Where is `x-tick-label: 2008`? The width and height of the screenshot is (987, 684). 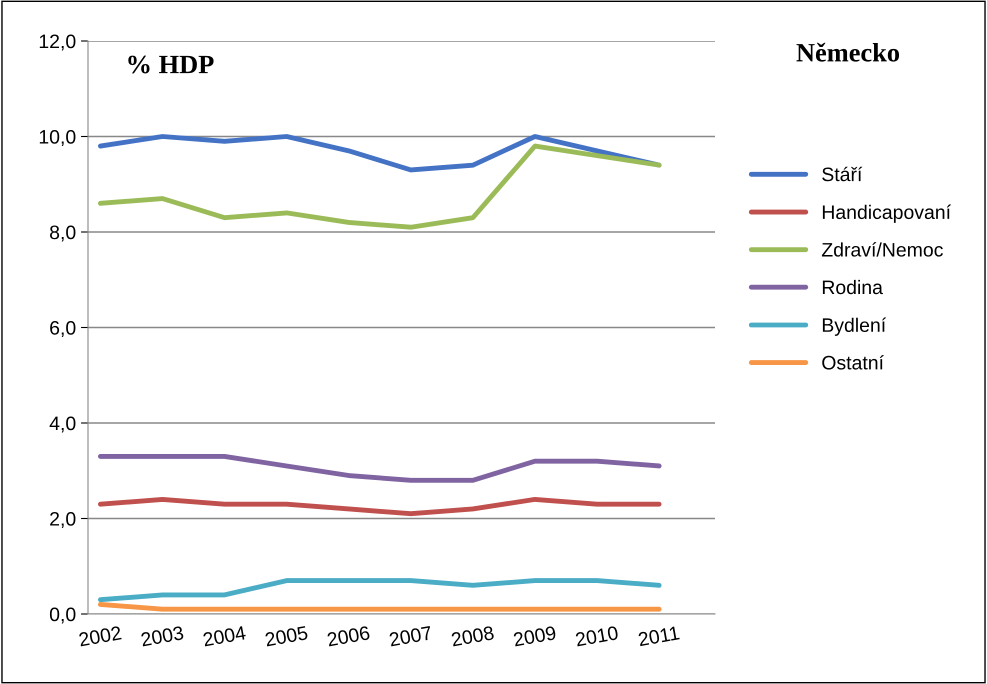
x-tick-label: 2008 is located at coordinates (472, 636).